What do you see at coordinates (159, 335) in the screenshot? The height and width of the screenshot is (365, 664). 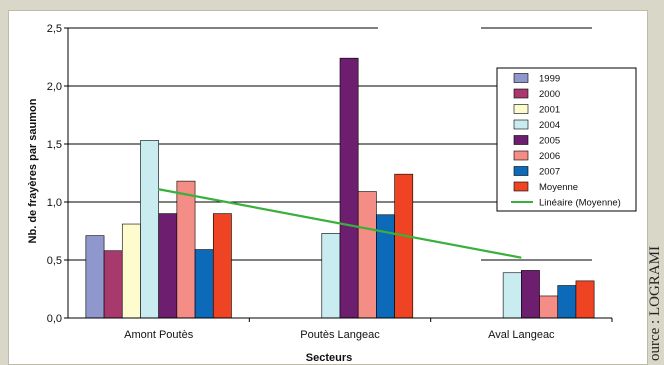 I see `x-tick-label: Amont Poutès` at bounding box center [159, 335].